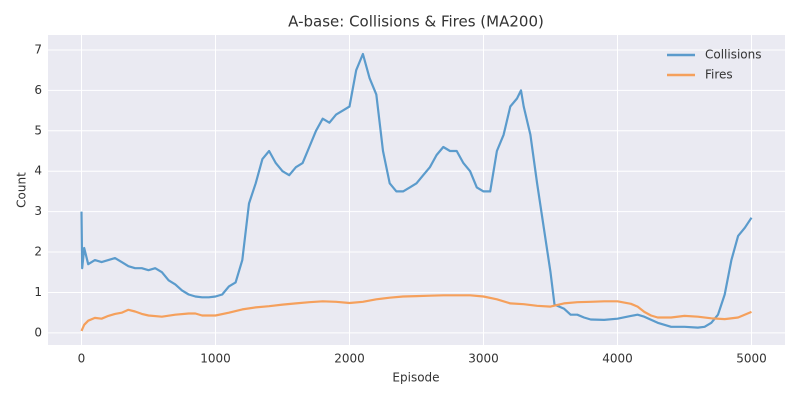 The width and height of the screenshot is (800, 400). What do you see at coordinates (733, 55) in the screenshot?
I see `legend-label: Collisions` at bounding box center [733, 55].